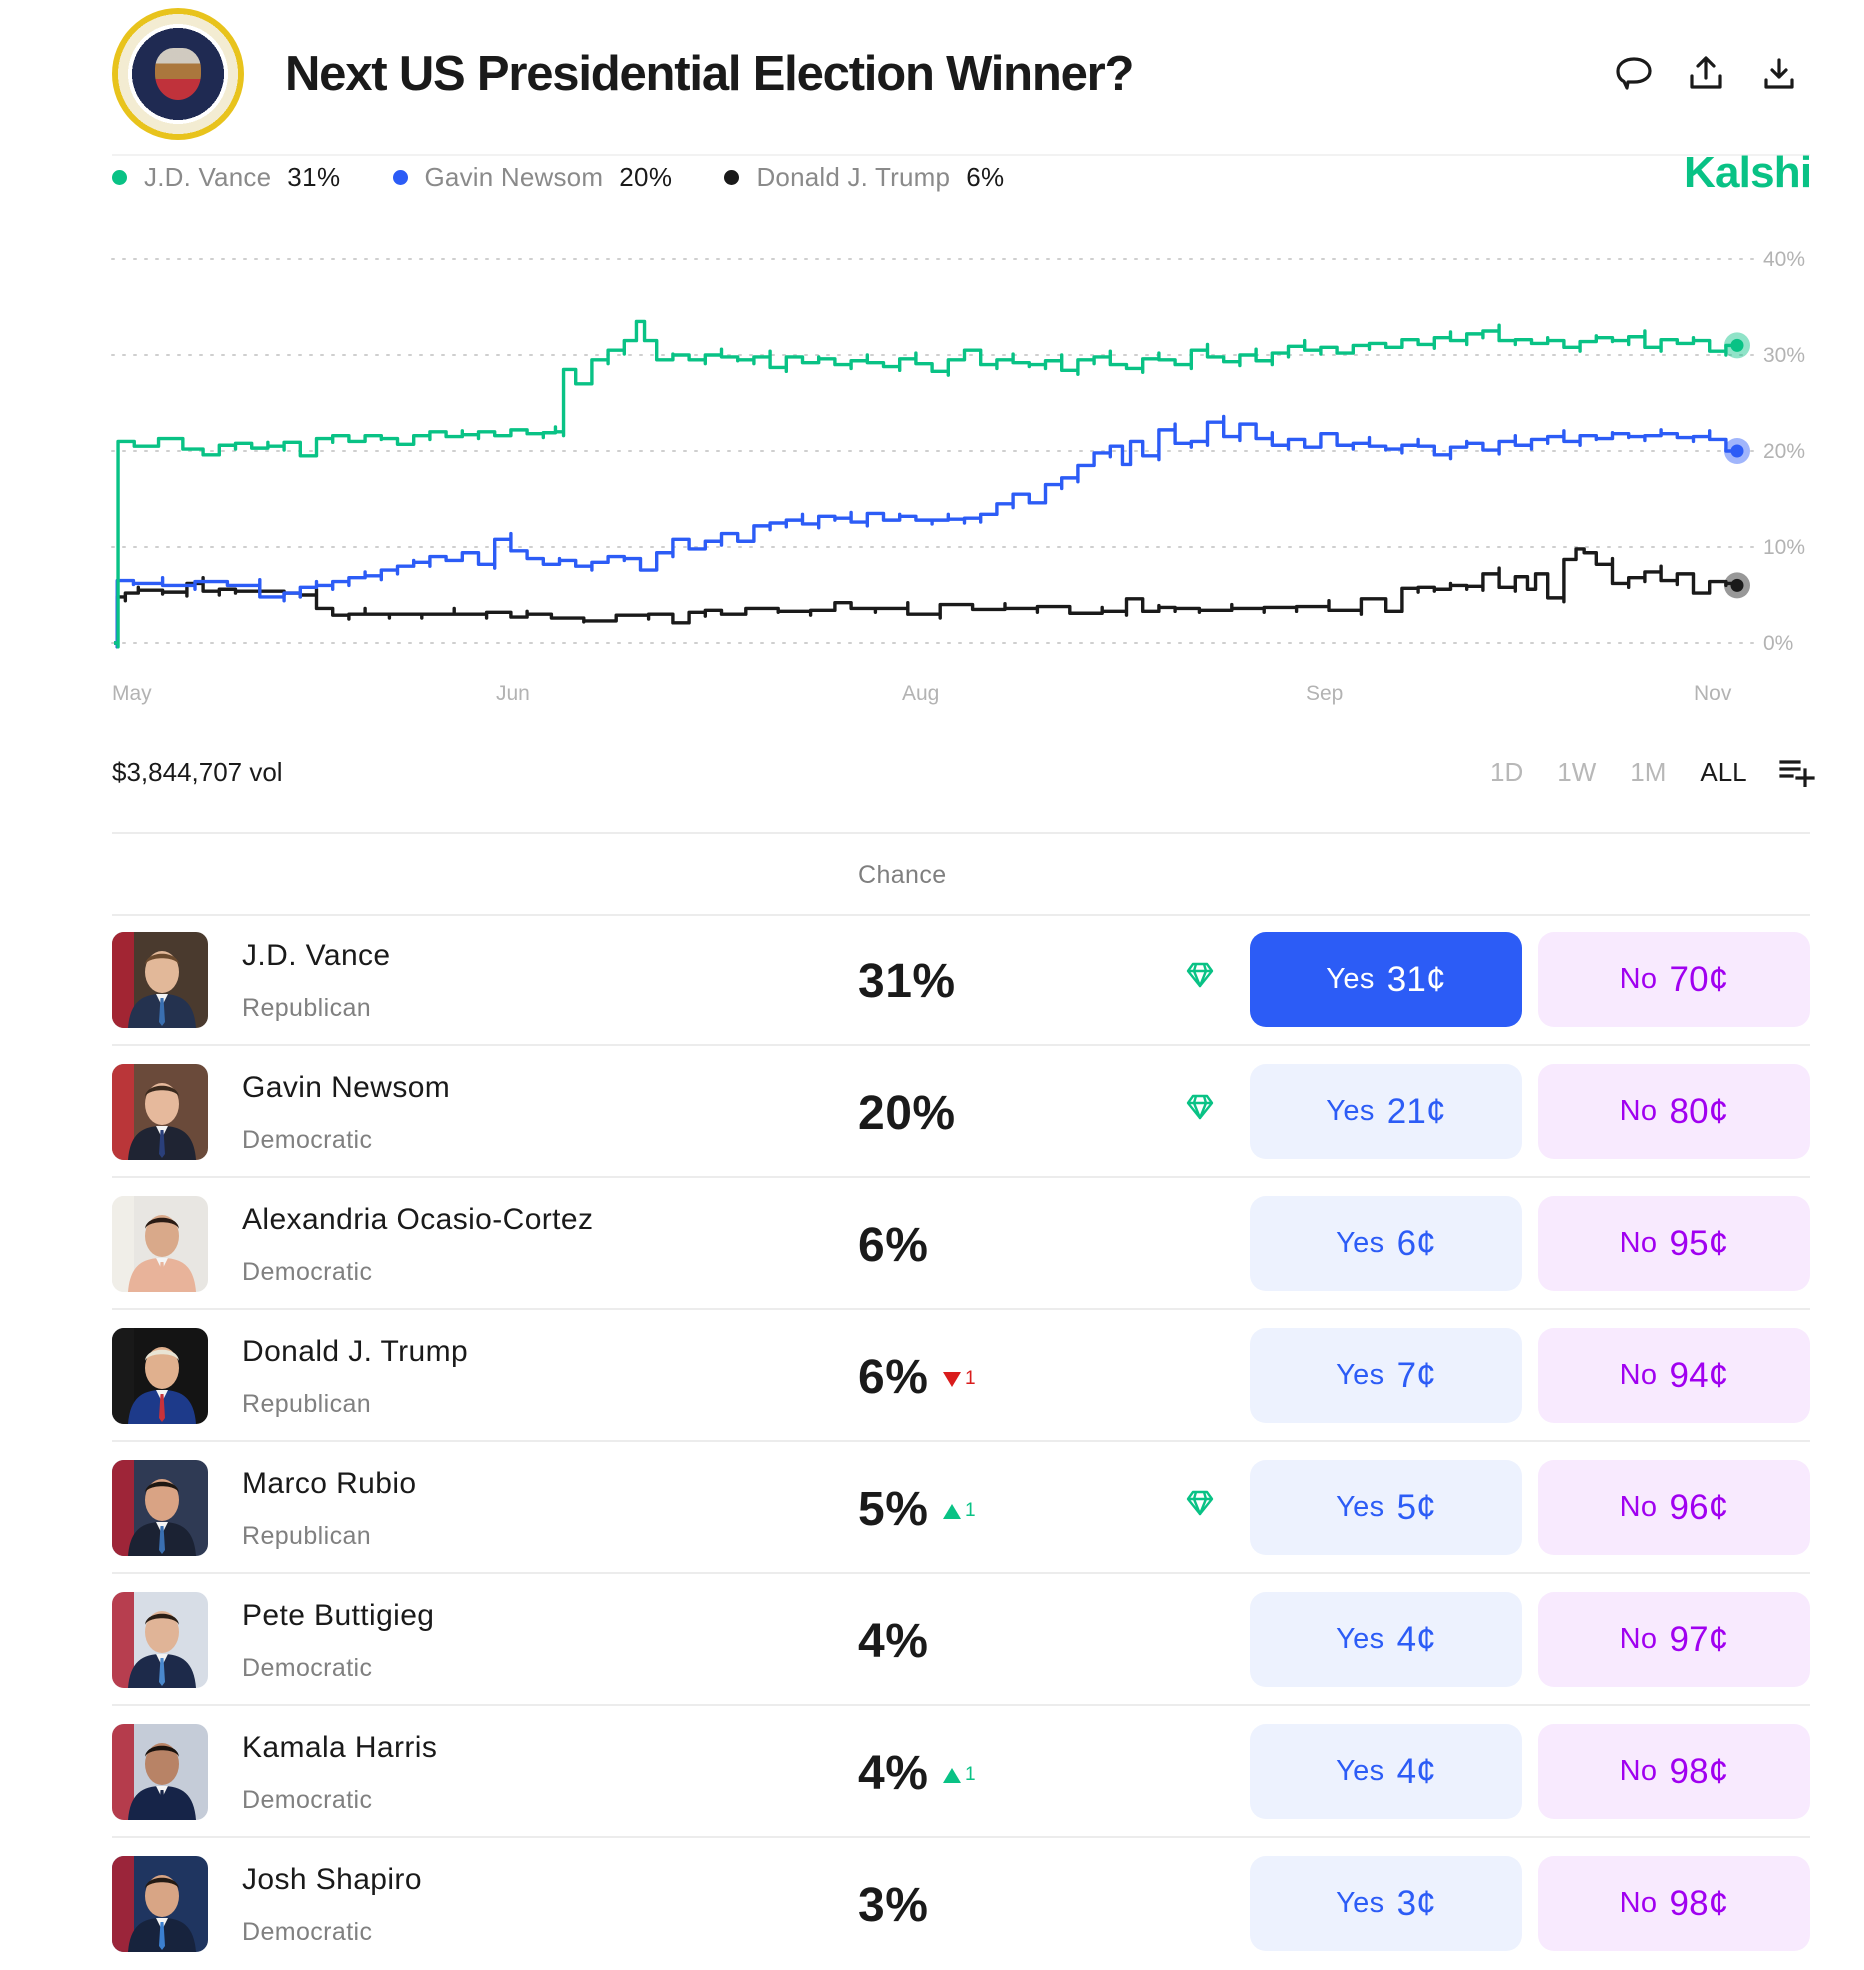 The width and height of the screenshot is (1864, 1970). What do you see at coordinates (1507, 772) in the screenshot?
I see `range-1d-button: 1D` at bounding box center [1507, 772].